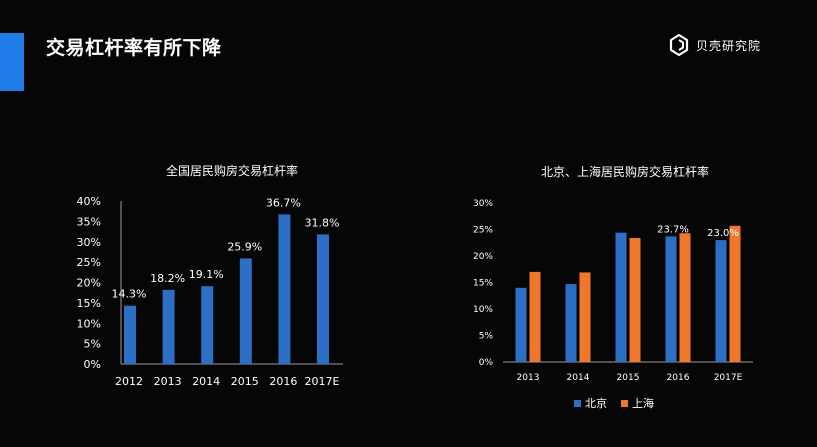 Image resolution: width=817 pixels, height=447 pixels. What do you see at coordinates (483, 310) in the screenshot?
I see `chart2-y-tick-label: 10%` at bounding box center [483, 310].